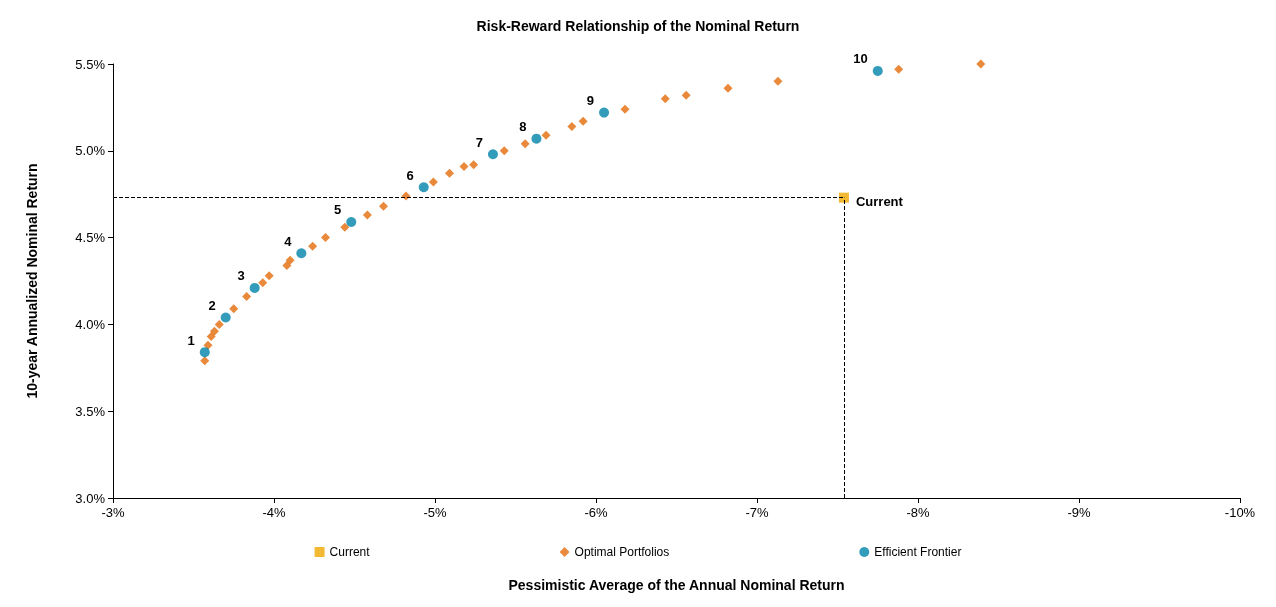 The height and width of the screenshot is (607, 1276). I want to click on annotation: 4, so click(288, 241).